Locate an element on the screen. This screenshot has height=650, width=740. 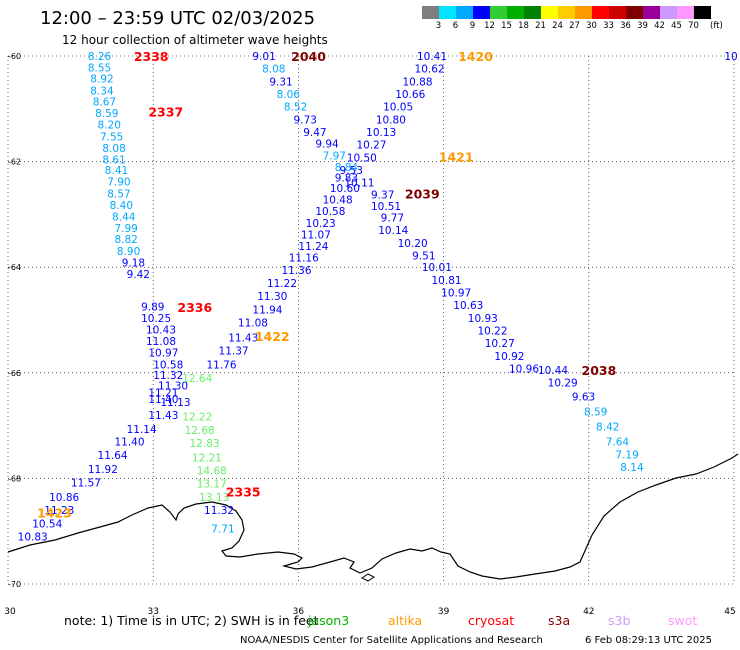
colorbar-tick-label: 45 is located at coordinates (676, 26).